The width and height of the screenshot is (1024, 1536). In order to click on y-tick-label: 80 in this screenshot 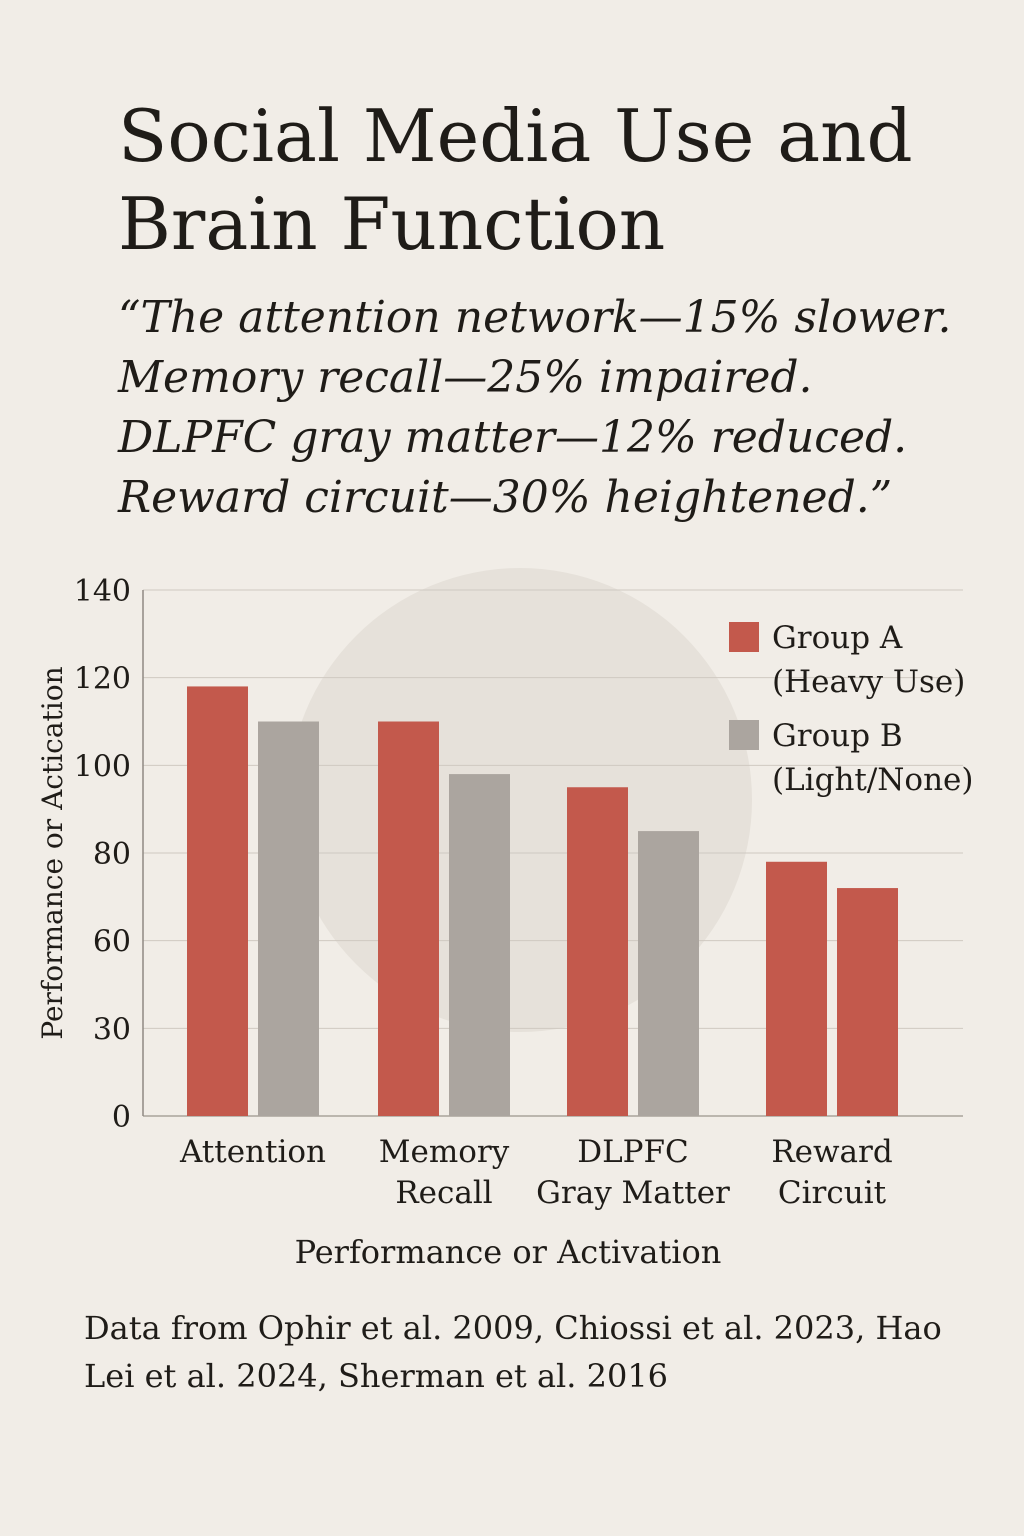, I will do `click(112, 854)`.